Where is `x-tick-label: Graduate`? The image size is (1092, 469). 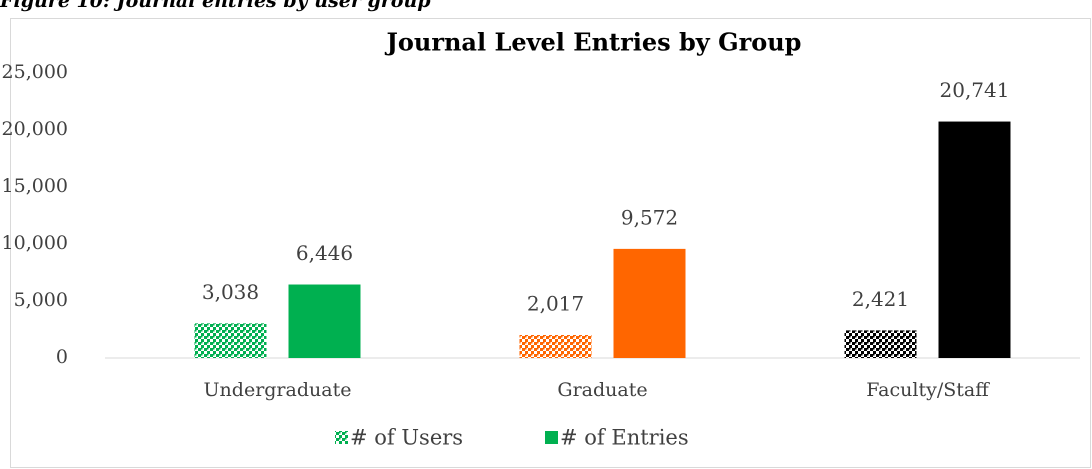
x-tick-label: Graduate is located at coordinates (602, 390).